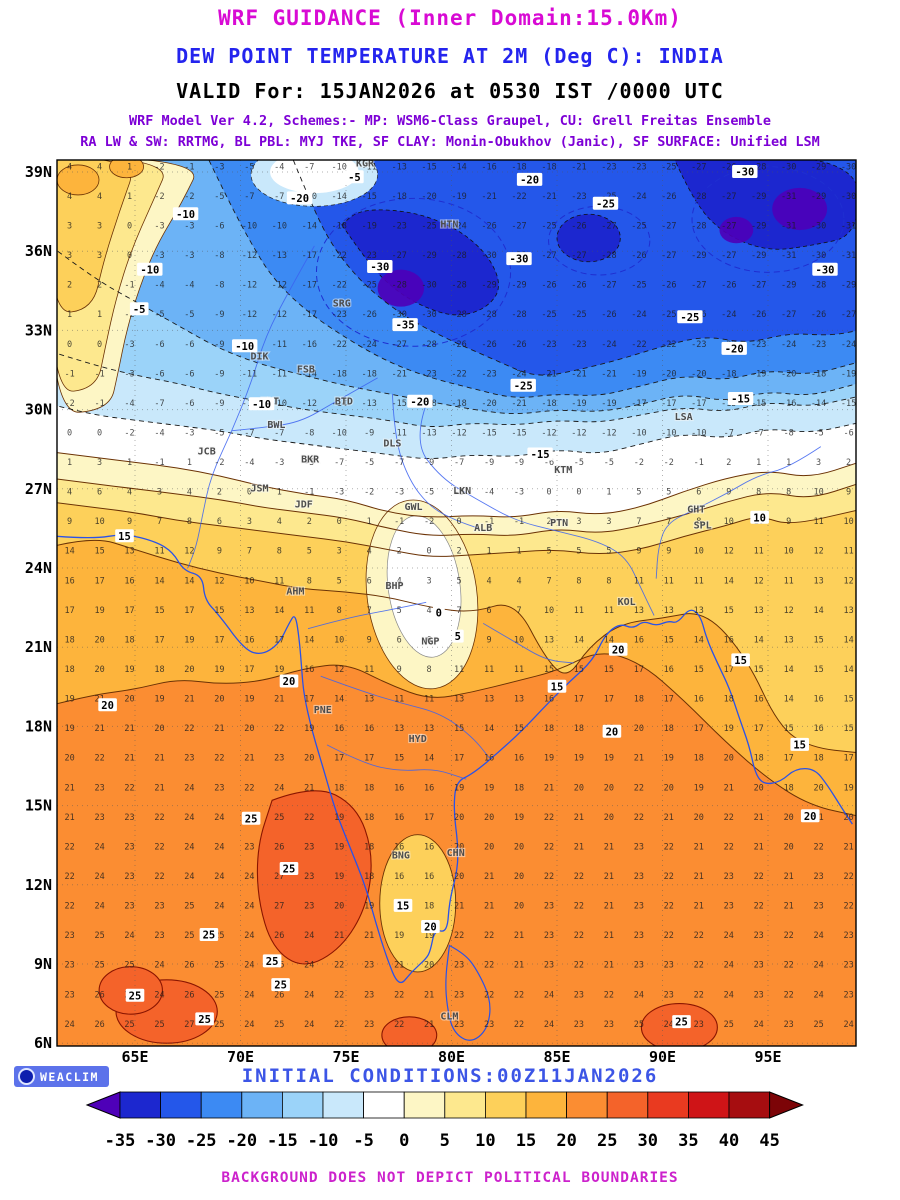 The width and height of the screenshot is (900, 1200). I want to click on svg-text: -8, so click(309, 434).